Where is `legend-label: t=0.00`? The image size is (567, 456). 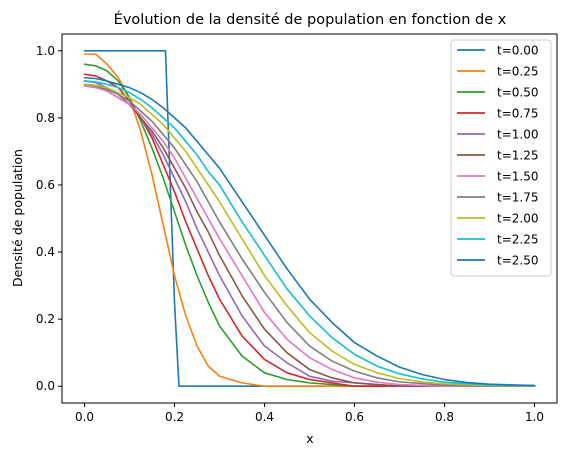 legend-label: t=0.00 is located at coordinates (517, 51).